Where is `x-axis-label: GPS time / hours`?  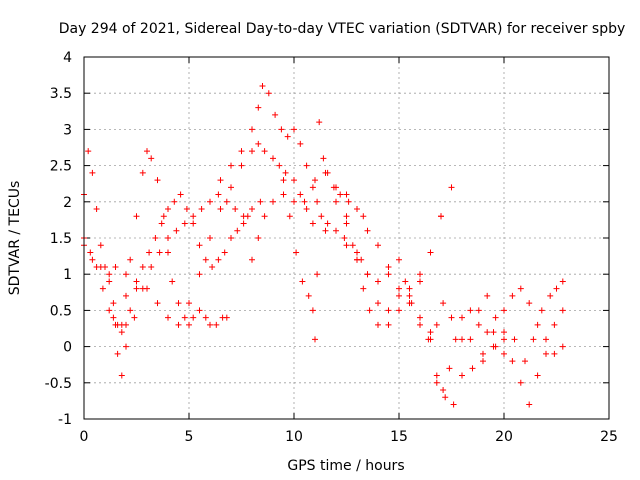
x-axis-label: GPS time / hours is located at coordinates (345, 466).